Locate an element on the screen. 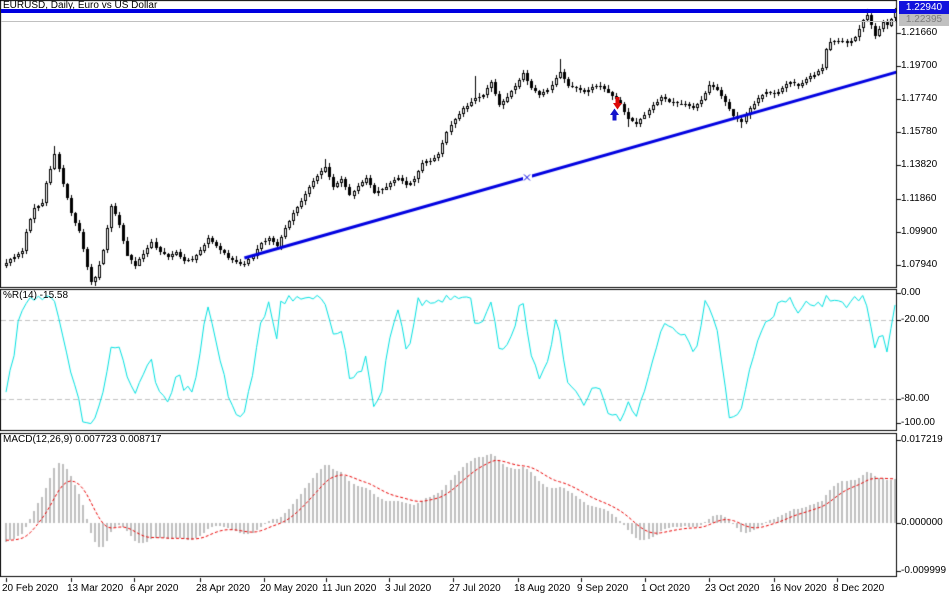 This screenshot has width=950, height=600. date-axis-label: 28 Apr 2020 is located at coordinates (223, 588).